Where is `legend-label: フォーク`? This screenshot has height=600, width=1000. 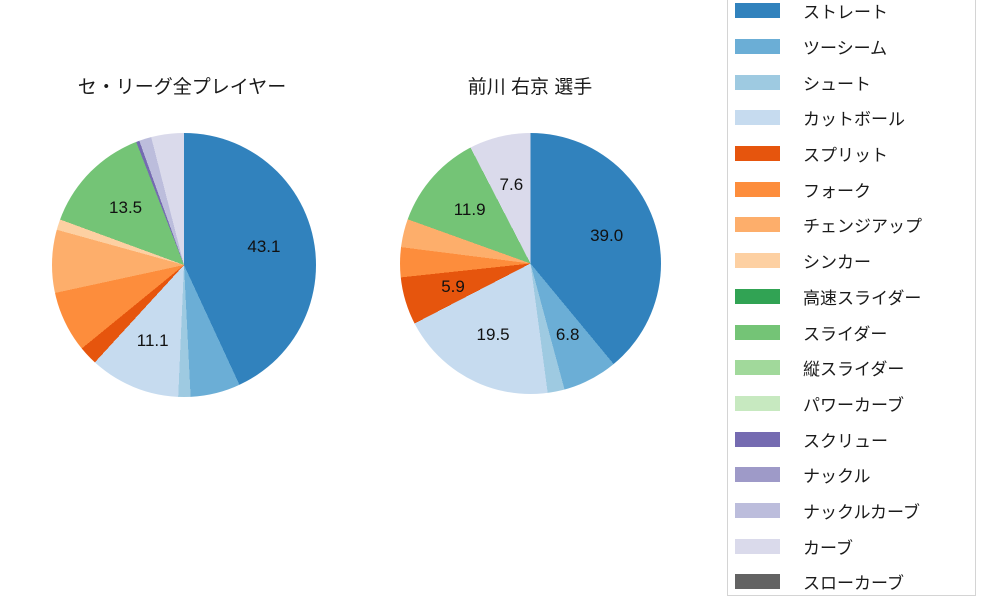
legend-label: フォーク is located at coordinates (837, 191).